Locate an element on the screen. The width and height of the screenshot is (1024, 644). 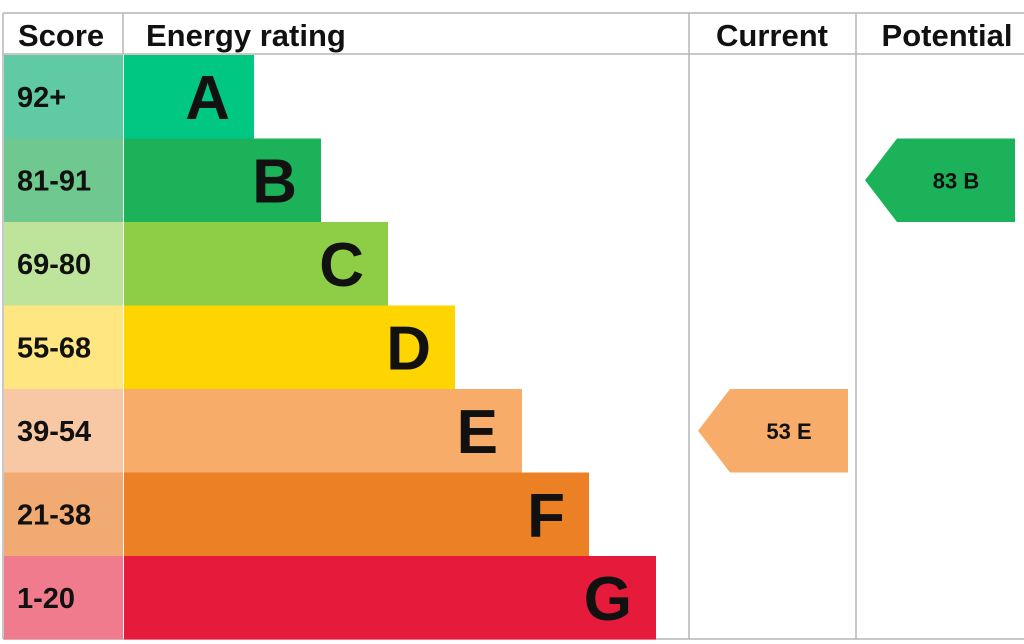
score-cell-g is located at coordinates (63, 598).